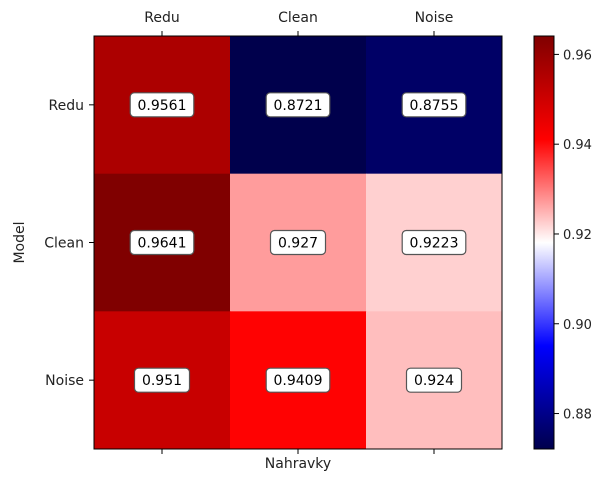 The image size is (600, 477). Describe the element at coordinates (562, 242) in the screenshot. I see `colorbar: 0.88 0.90 0.92 0.94 0.96` at that location.